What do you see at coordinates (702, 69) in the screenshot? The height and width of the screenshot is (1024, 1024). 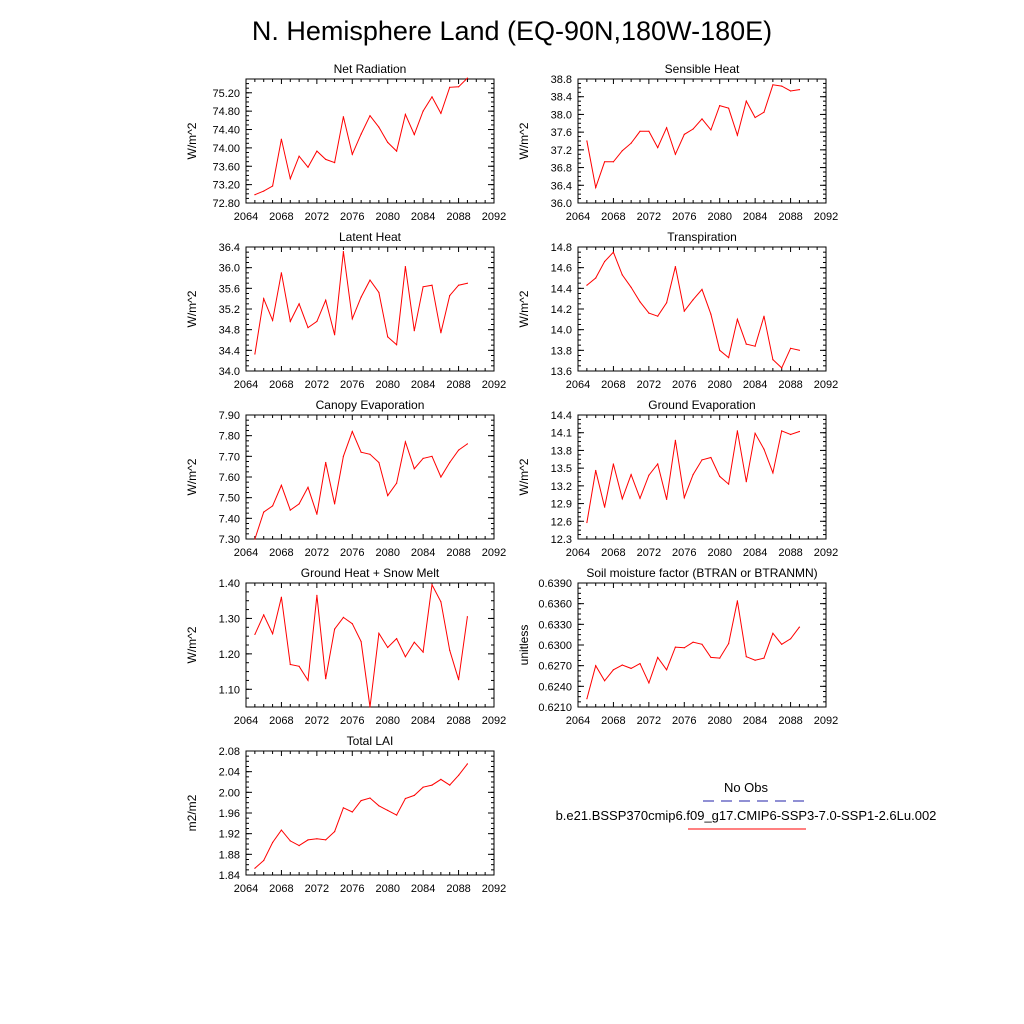 I see `panel-title: Sensible Heat` at bounding box center [702, 69].